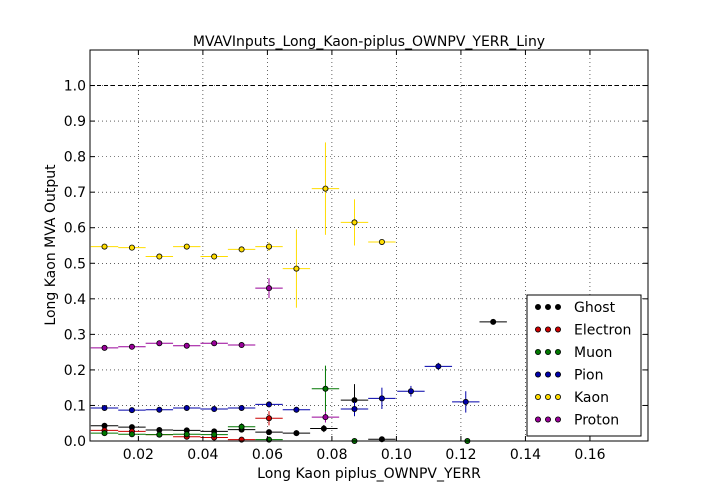 The width and height of the screenshot is (720, 504). What do you see at coordinates (75, 406) in the screenshot?
I see `y-tick-label: 0.1` at bounding box center [75, 406].